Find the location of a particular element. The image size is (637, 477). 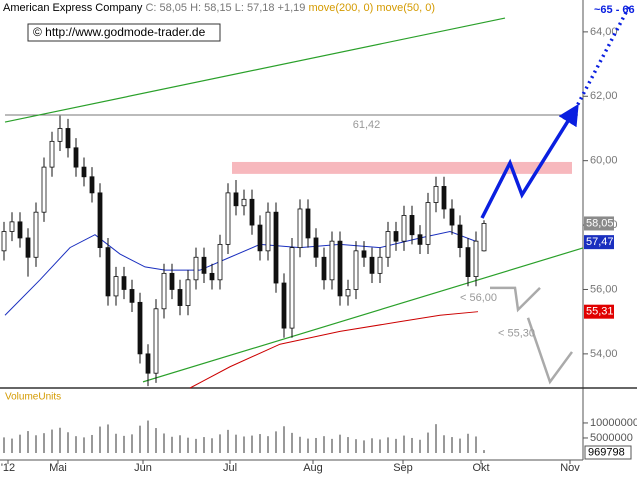

x-tick-label: Sep is located at coordinates (403, 468).